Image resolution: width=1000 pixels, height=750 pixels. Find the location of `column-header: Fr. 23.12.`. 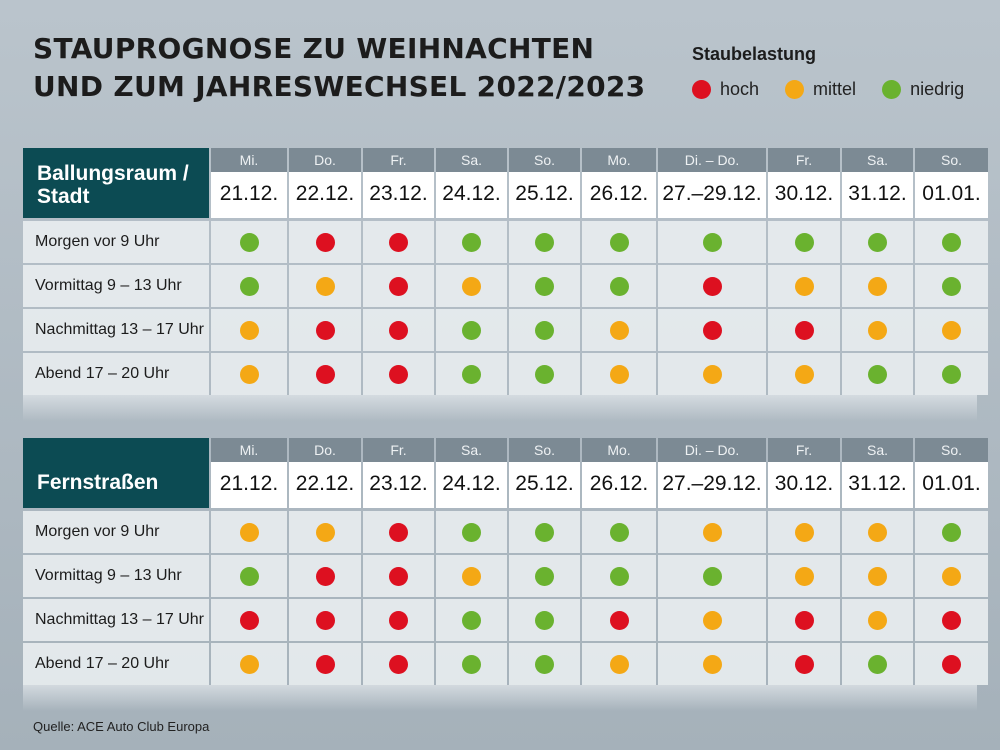

column-header: Fr. 23.12. is located at coordinates (398, 183).